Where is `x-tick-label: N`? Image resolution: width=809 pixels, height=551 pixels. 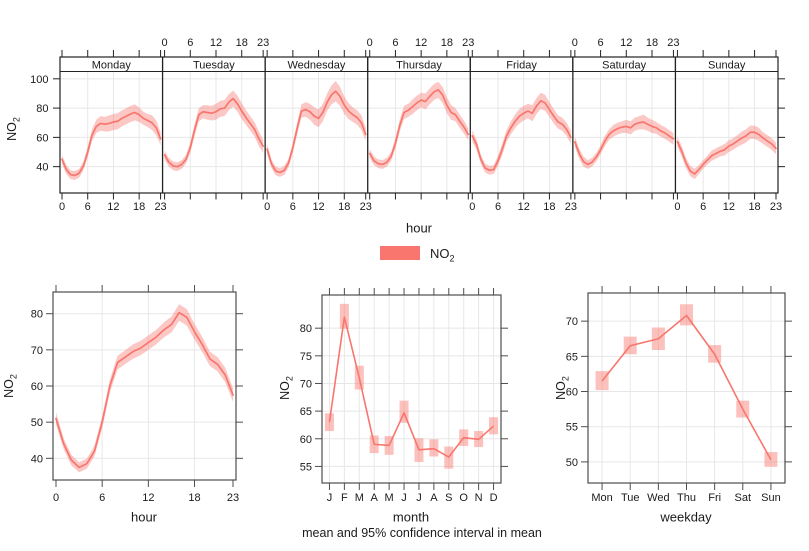
x-tick-label: N is located at coordinates (479, 498).